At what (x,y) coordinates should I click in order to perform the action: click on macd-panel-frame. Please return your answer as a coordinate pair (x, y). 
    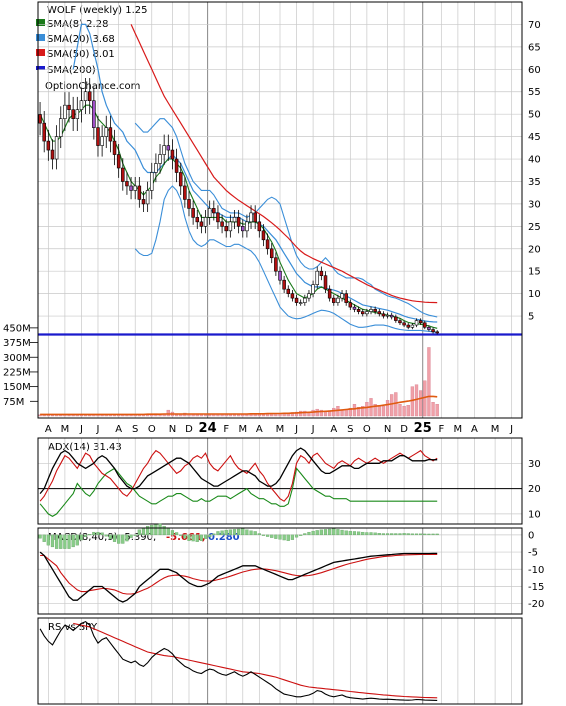
    Looking at the image, I should click on (280, 571).